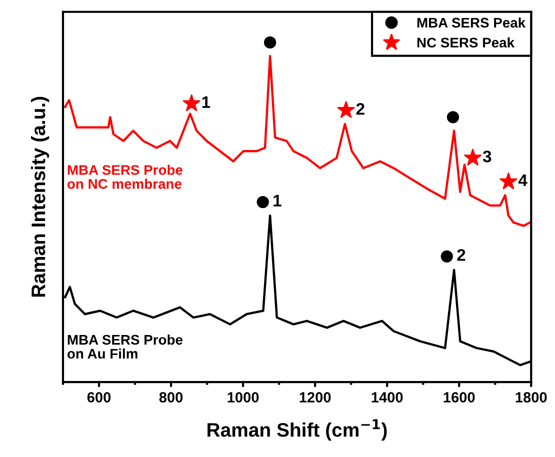  What do you see at coordinates (124, 176) in the screenshot?
I see `series-label: MBA SERS Probe on NC membrane` at bounding box center [124, 176].